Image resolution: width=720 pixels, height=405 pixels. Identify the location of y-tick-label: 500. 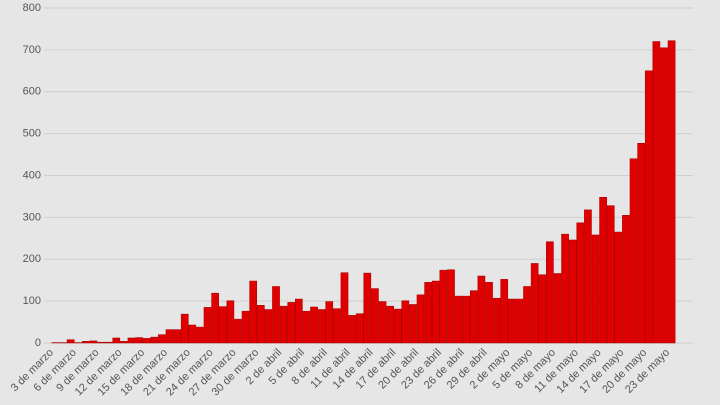
(32, 134).